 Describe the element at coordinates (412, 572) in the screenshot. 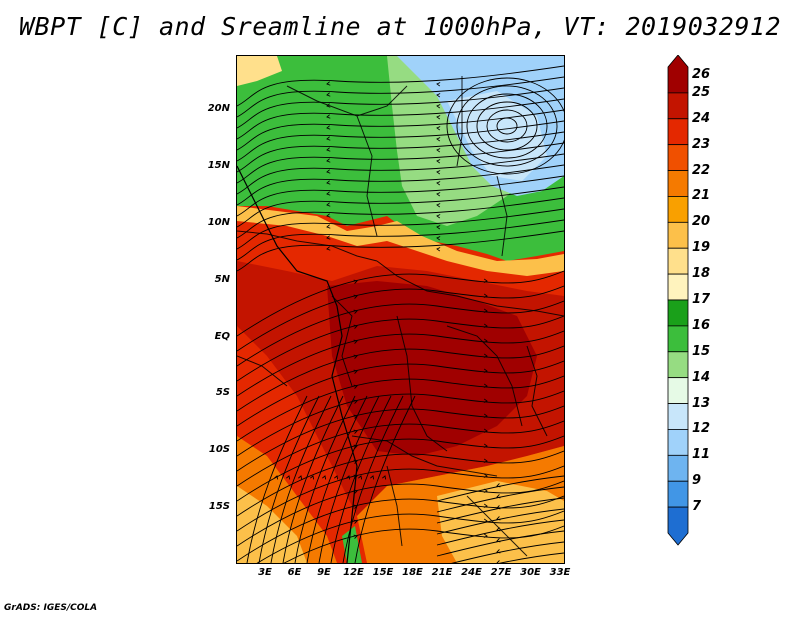

I see `lon-label: 18E` at that location.